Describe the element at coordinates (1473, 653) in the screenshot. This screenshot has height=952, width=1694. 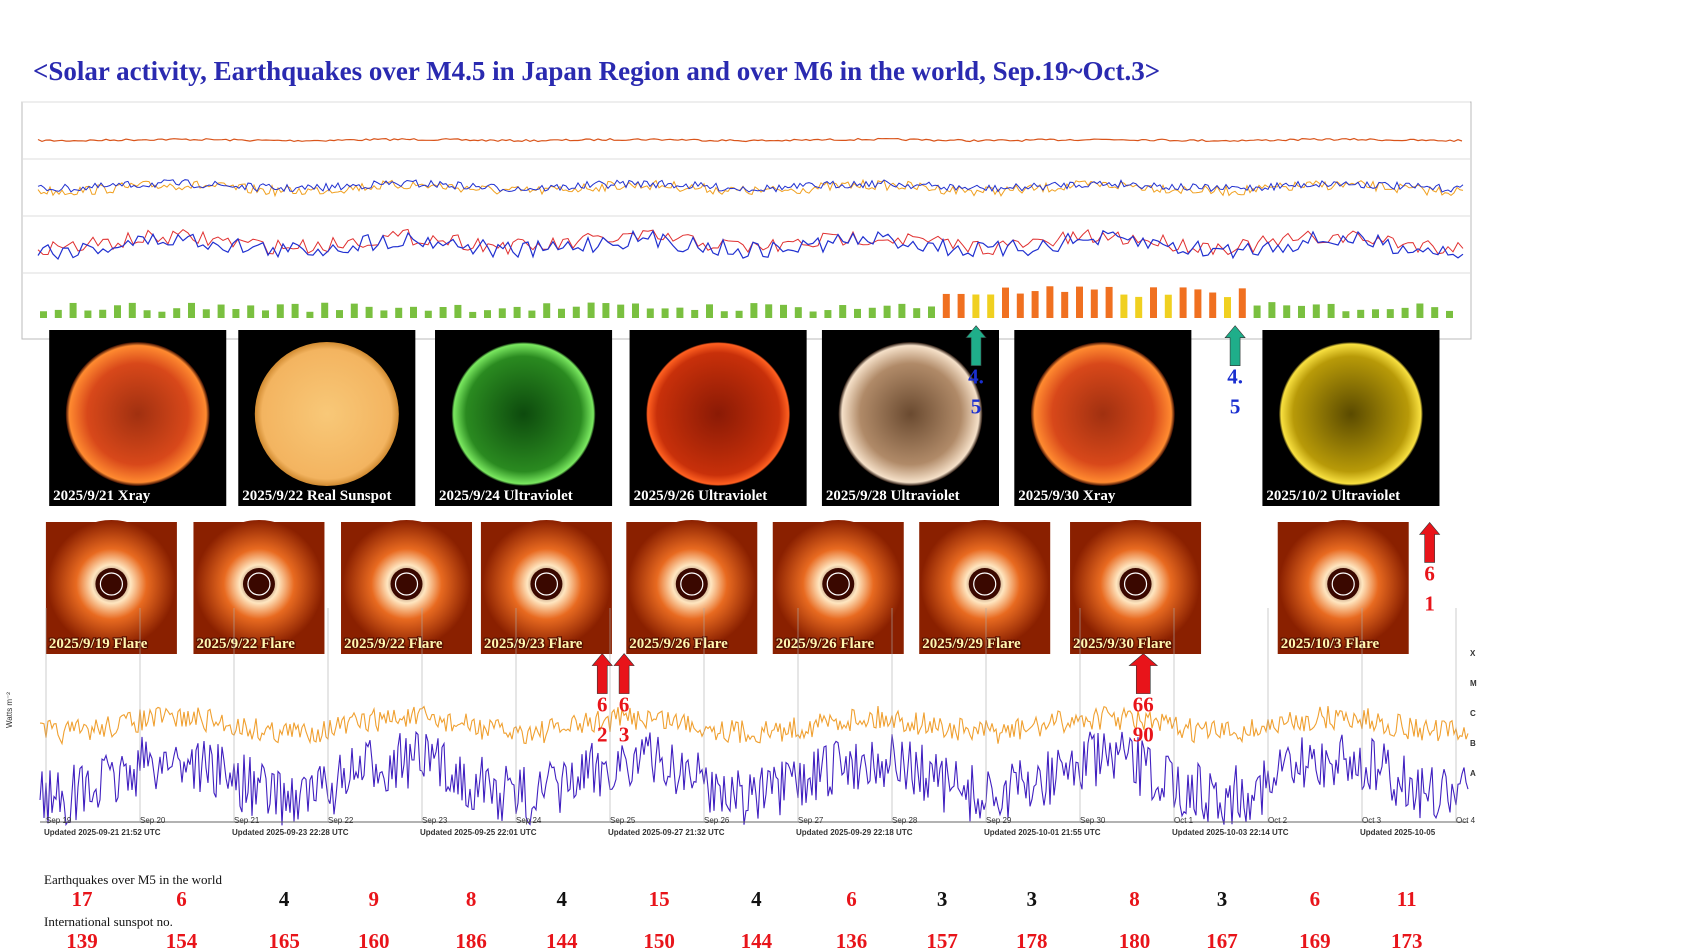
I see `class-label: X` at that location.